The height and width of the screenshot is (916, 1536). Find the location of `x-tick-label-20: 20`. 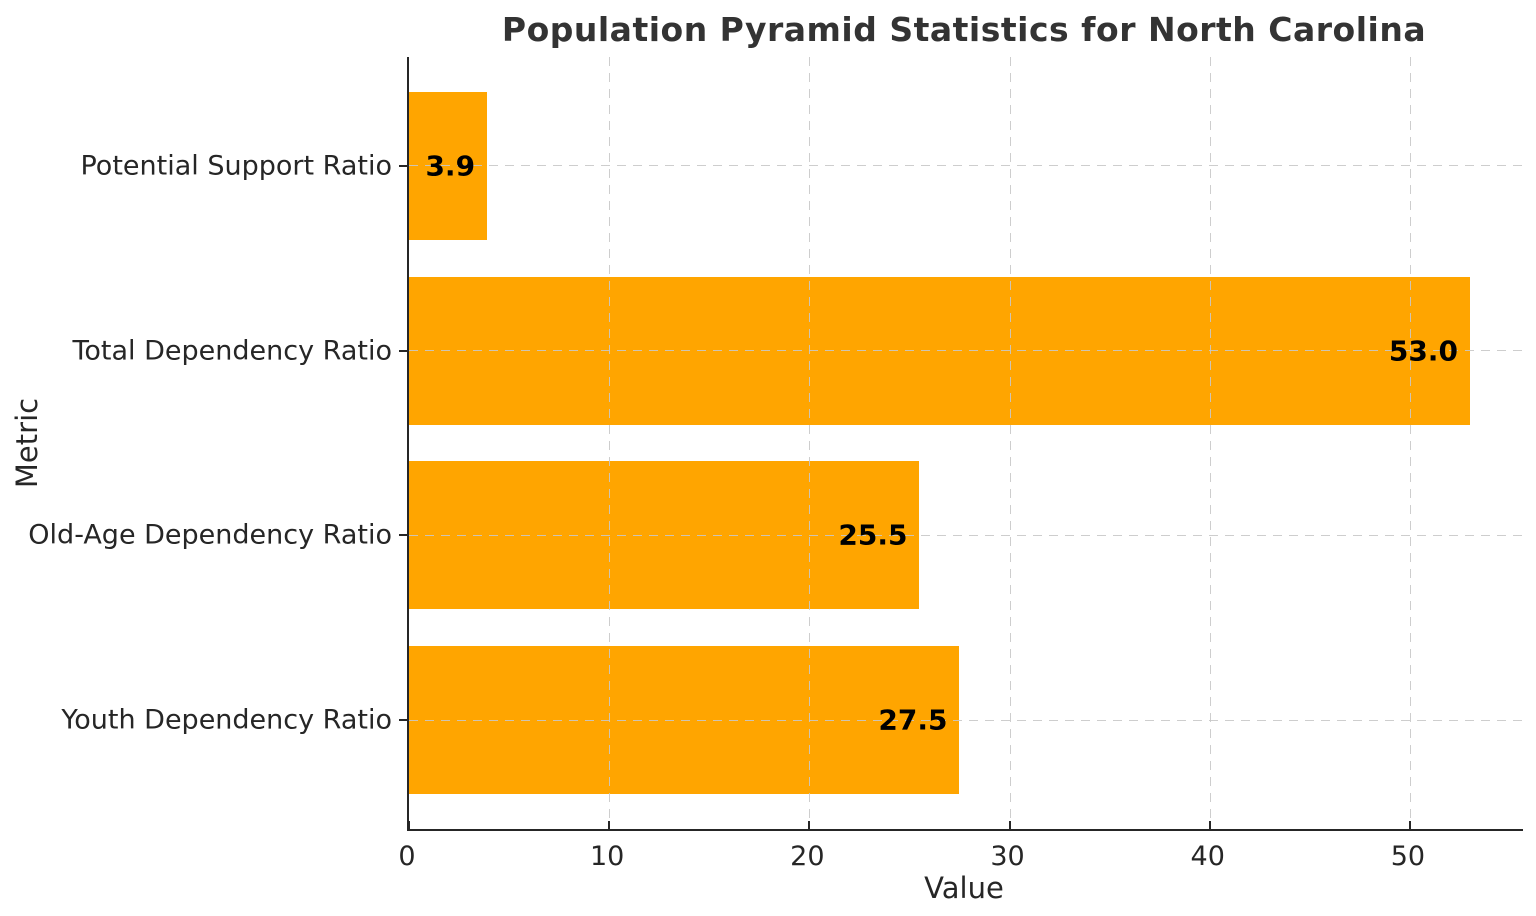

x-tick-label-20: 20 is located at coordinates (807, 856).